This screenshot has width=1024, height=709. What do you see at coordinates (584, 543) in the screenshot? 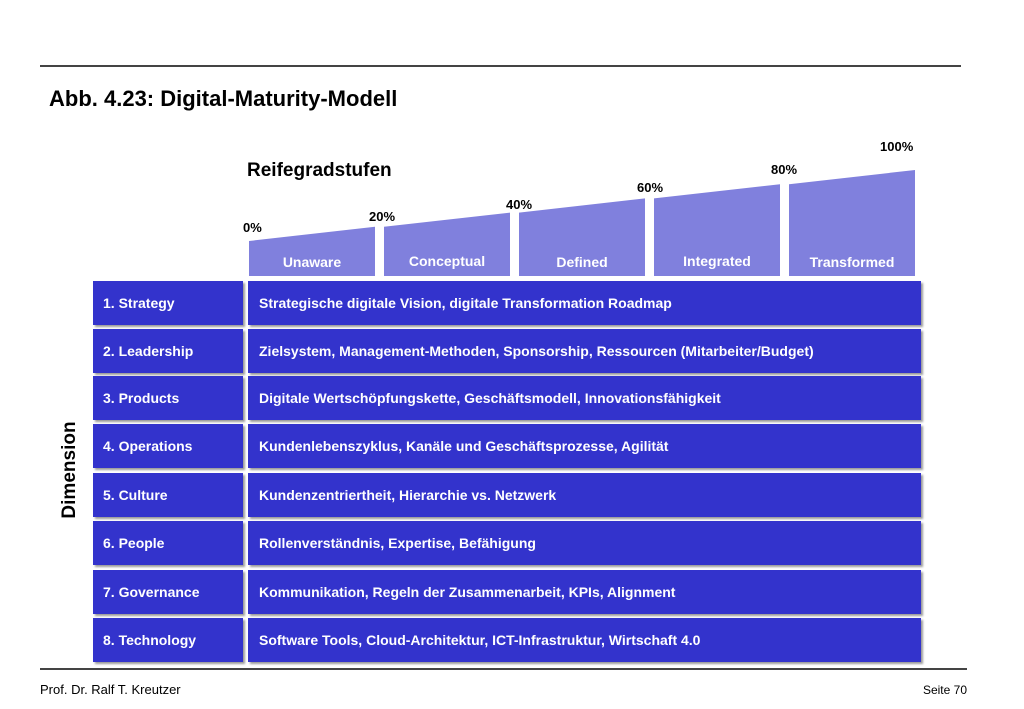
I see `dimension-description-box: Rollenverständnis, Expertise, Befähigung` at bounding box center [584, 543].